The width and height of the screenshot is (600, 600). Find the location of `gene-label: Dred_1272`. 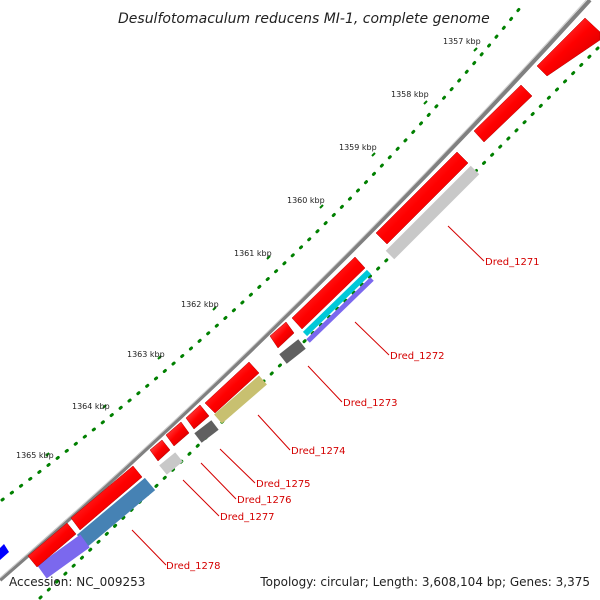

gene-label: Dred_1272 is located at coordinates (417, 356).